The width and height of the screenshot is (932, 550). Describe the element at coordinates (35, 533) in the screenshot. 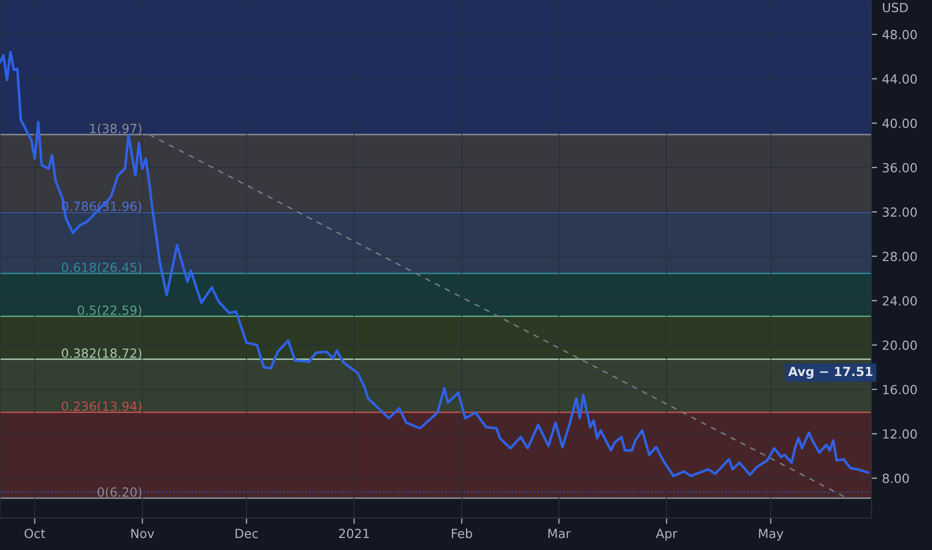

I see `x-tick-label: Oct` at that location.